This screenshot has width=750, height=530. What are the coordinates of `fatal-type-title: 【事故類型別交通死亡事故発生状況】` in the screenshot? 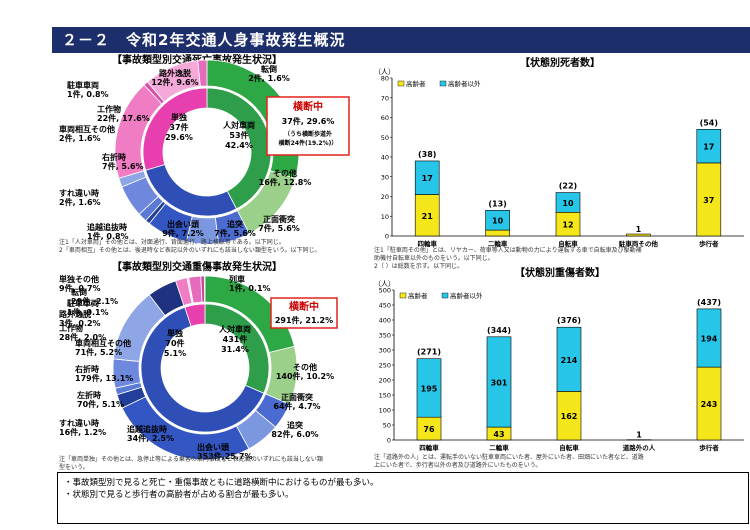 It's located at (197, 59).